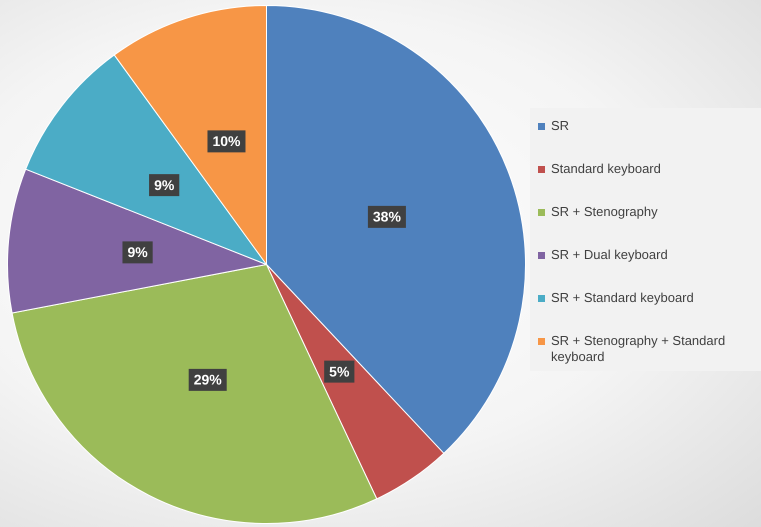  What do you see at coordinates (339, 371) in the screenshot?
I see `data-label: 5%` at bounding box center [339, 371].